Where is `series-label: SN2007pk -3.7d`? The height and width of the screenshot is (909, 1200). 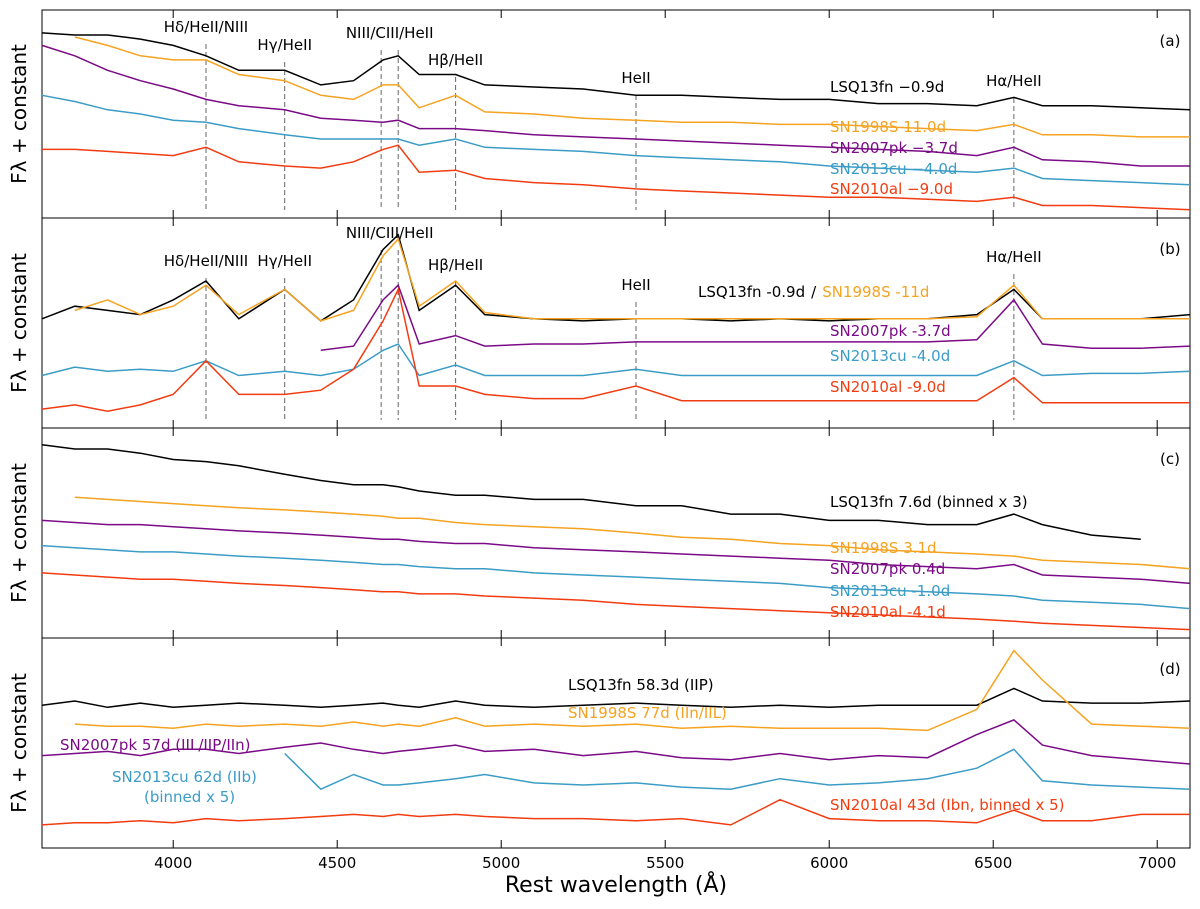
series-label: SN2007pk -3.7d is located at coordinates (890, 331).